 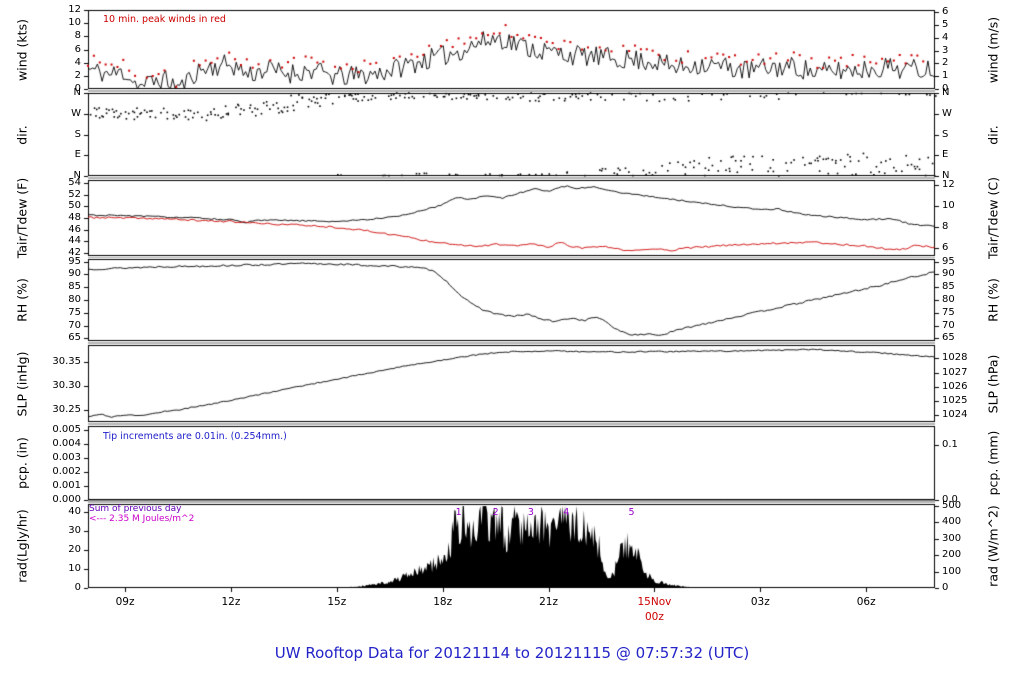 I want to click on y-tick-label-left-dir: S, so click(x=77, y=134).